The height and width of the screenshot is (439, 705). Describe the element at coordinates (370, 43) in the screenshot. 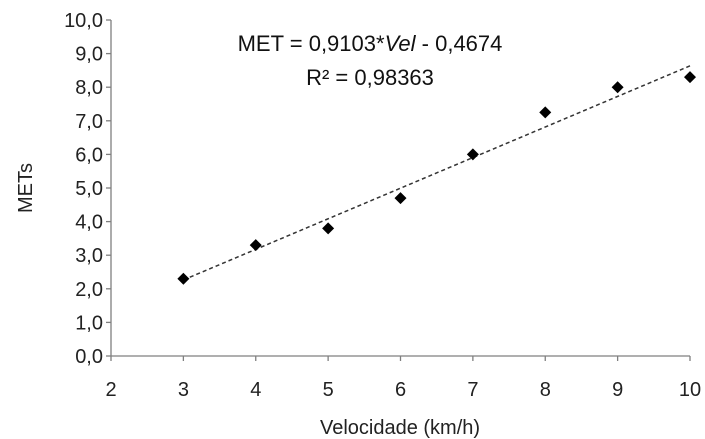

I see `trendline-equation: MET = 0,9103*Vel - 0,4674` at that location.